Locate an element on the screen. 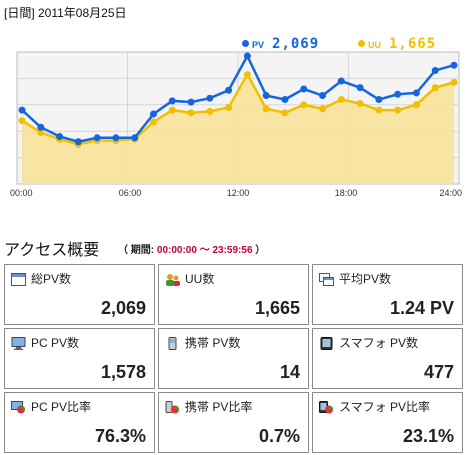  card-value: 76.3% is located at coordinates (120, 436).